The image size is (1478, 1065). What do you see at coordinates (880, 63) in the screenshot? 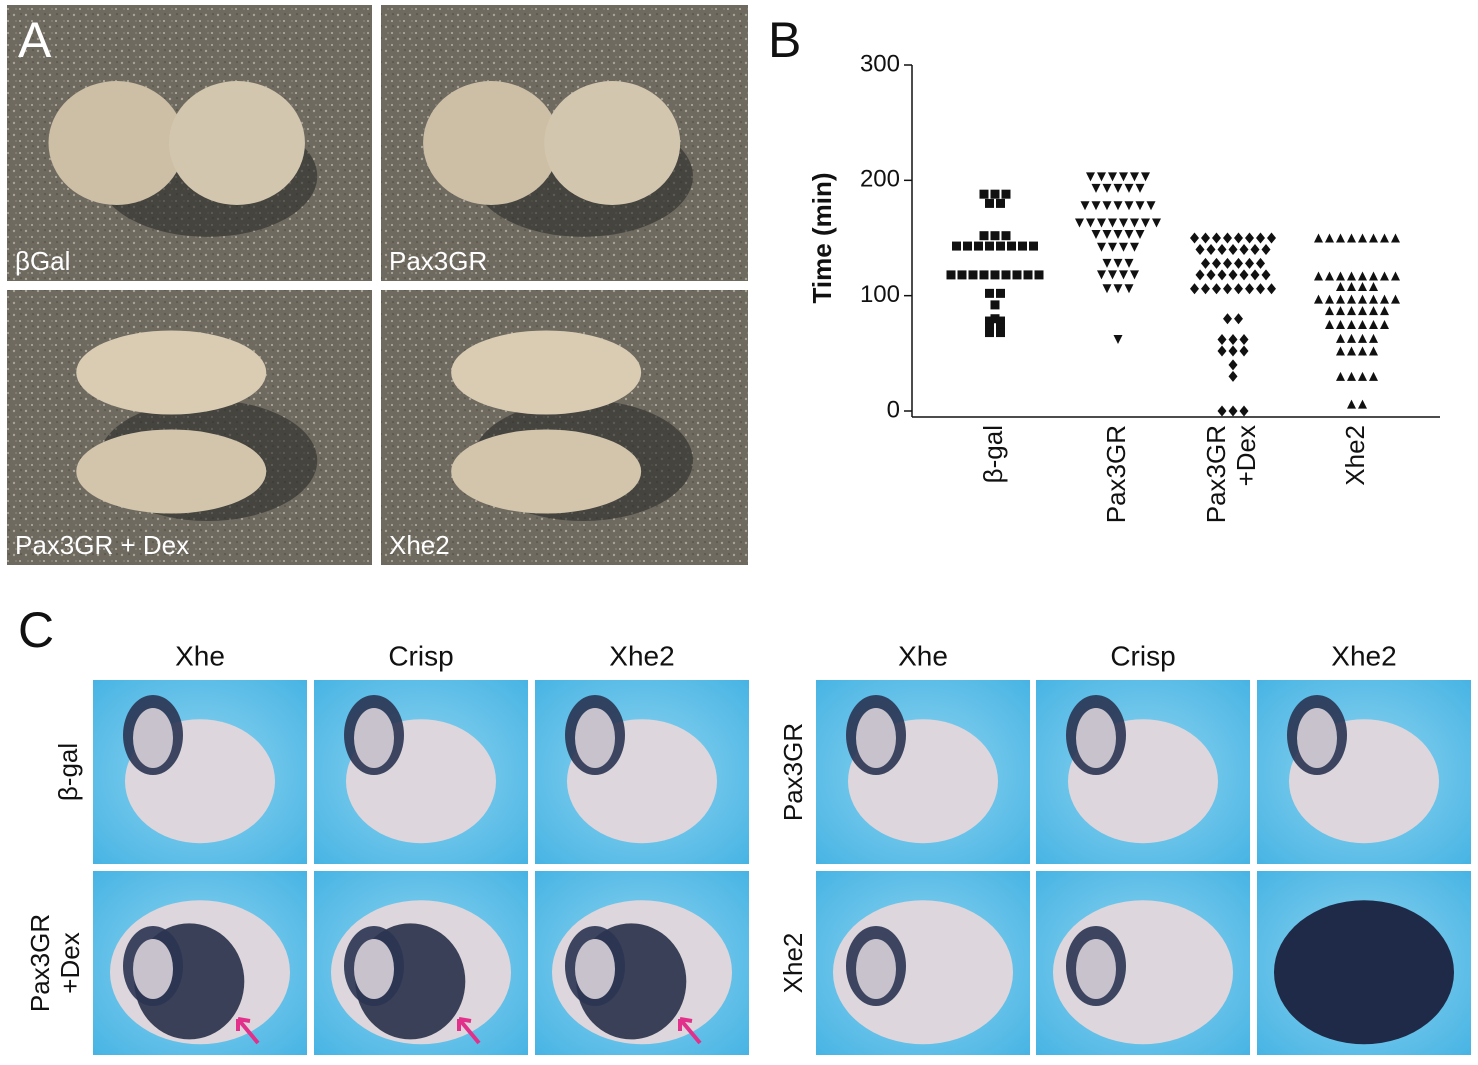
I see `y-tick-label: 300` at bounding box center [880, 63].